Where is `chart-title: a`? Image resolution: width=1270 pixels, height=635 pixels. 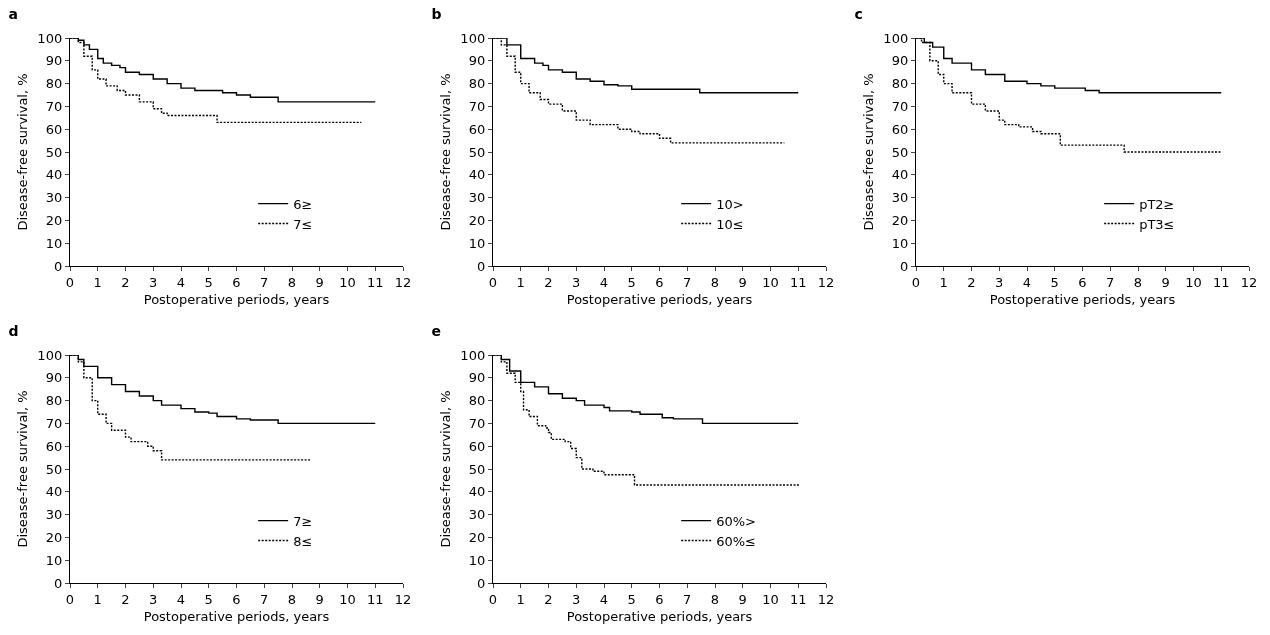 chart-title: a is located at coordinates (13, 14).